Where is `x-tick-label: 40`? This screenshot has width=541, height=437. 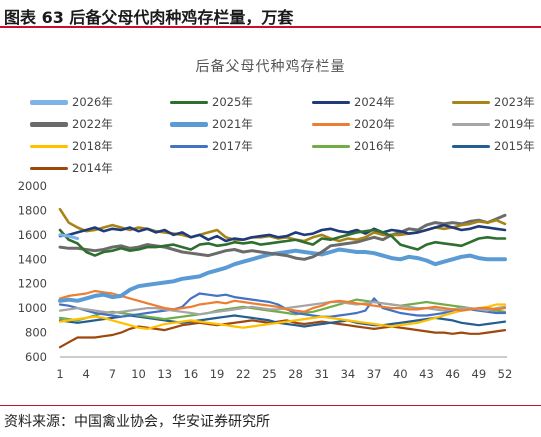 x-tick-label: 40 is located at coordinates (400, 374).